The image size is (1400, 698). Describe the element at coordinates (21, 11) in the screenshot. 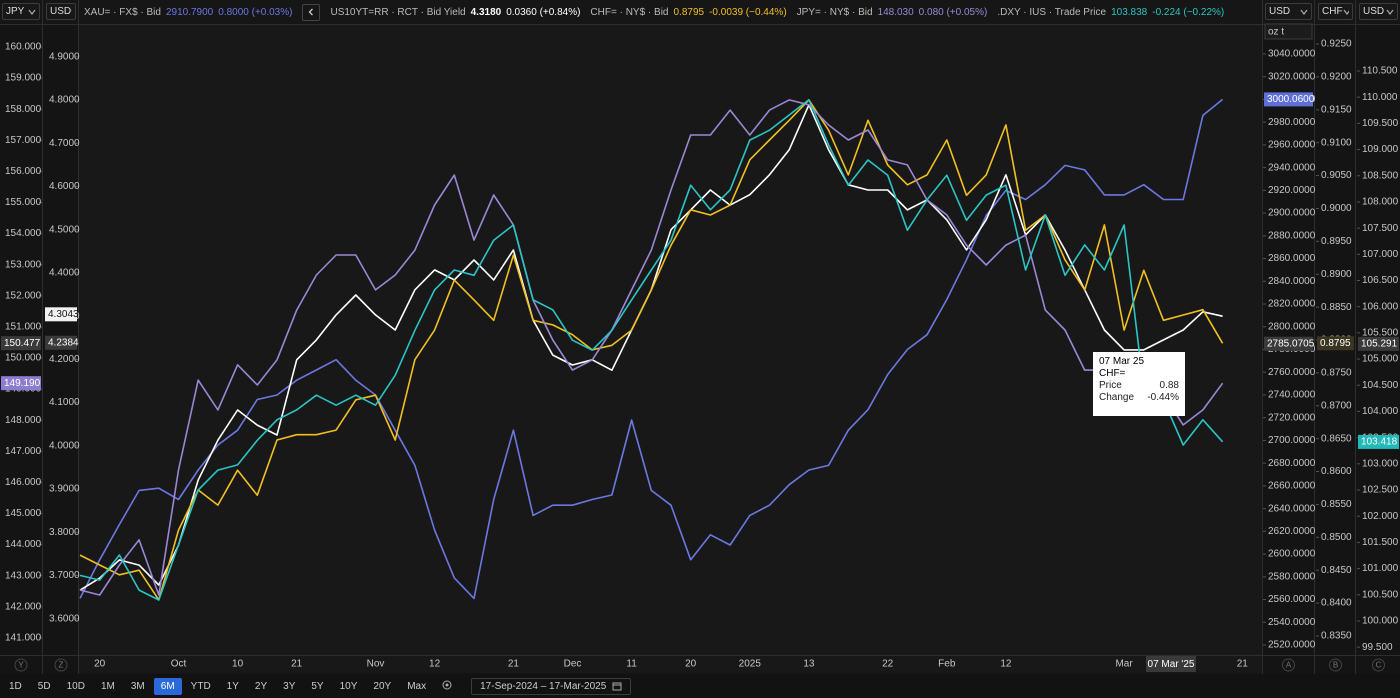

I see `unit-dropdown: JPY` at that location.